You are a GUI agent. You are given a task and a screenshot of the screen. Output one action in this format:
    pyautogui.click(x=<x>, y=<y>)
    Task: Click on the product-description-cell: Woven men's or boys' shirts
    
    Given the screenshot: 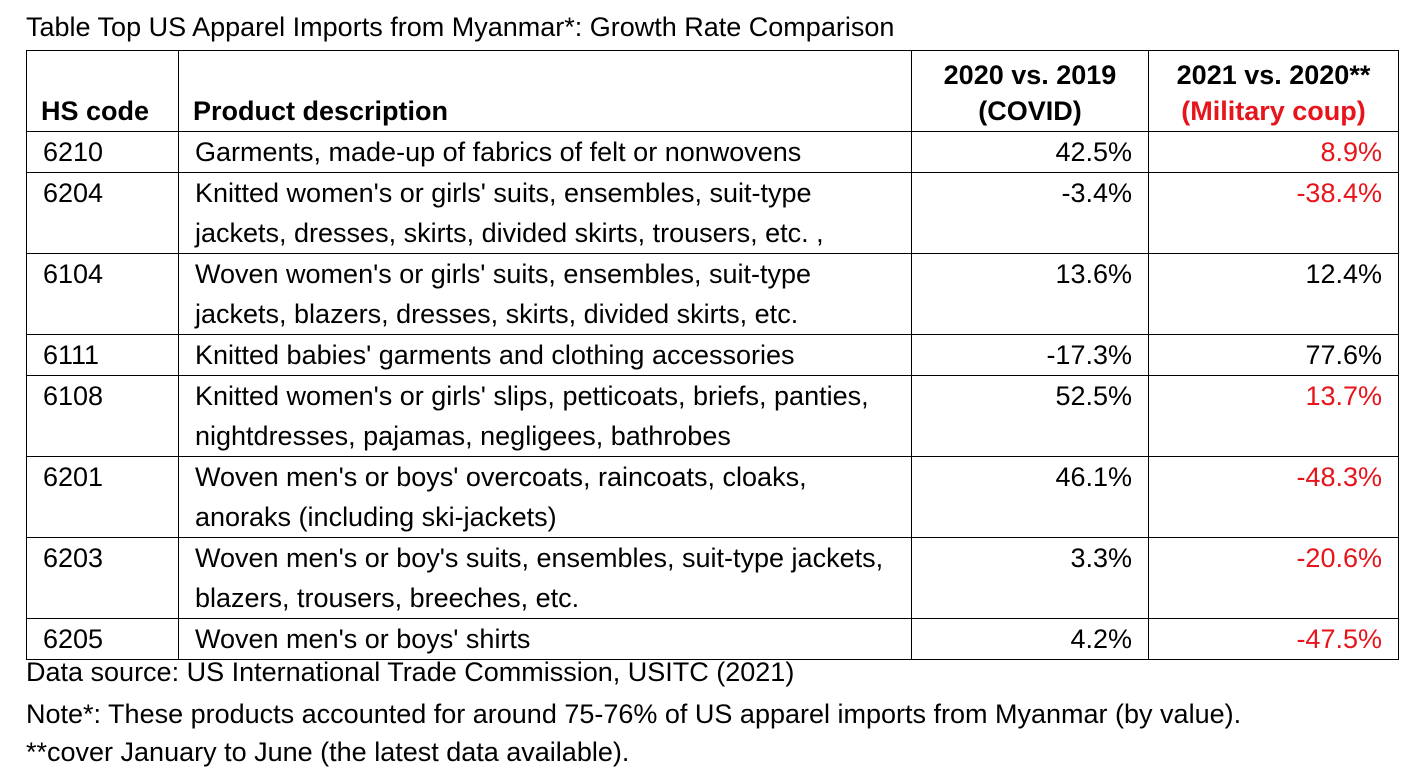 What is the action you would take?
    pyautogui.click(x=545, y=639)
    